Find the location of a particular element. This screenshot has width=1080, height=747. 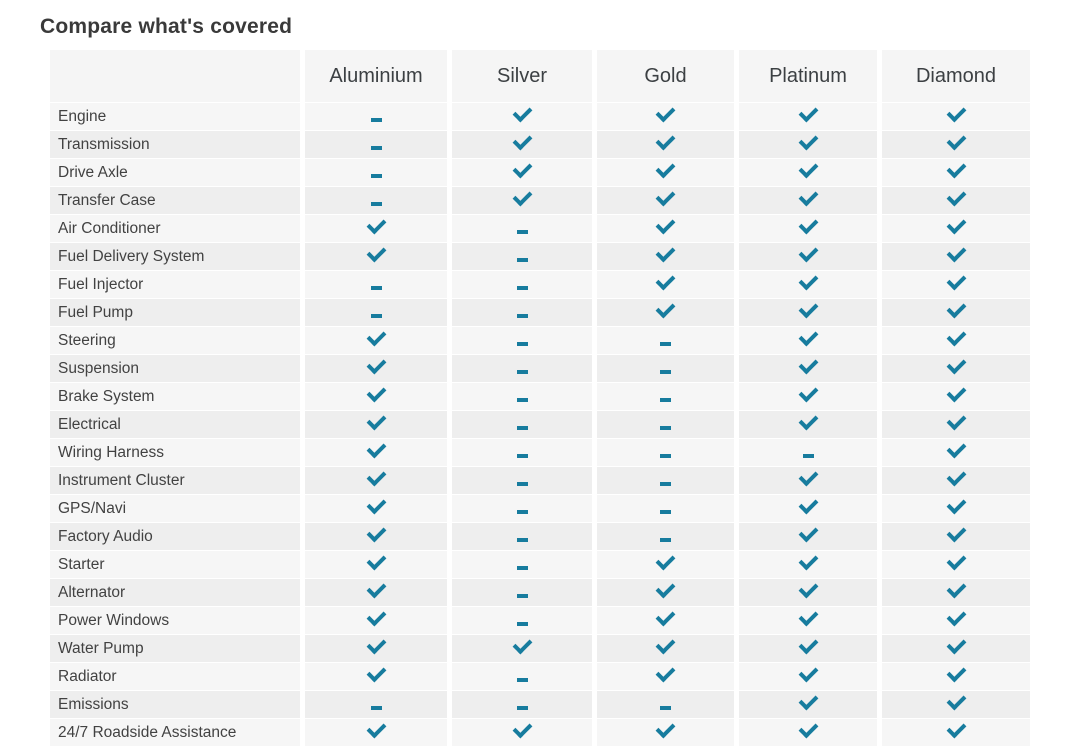

feature-label: Electrical is located at coordinates (175, 424).